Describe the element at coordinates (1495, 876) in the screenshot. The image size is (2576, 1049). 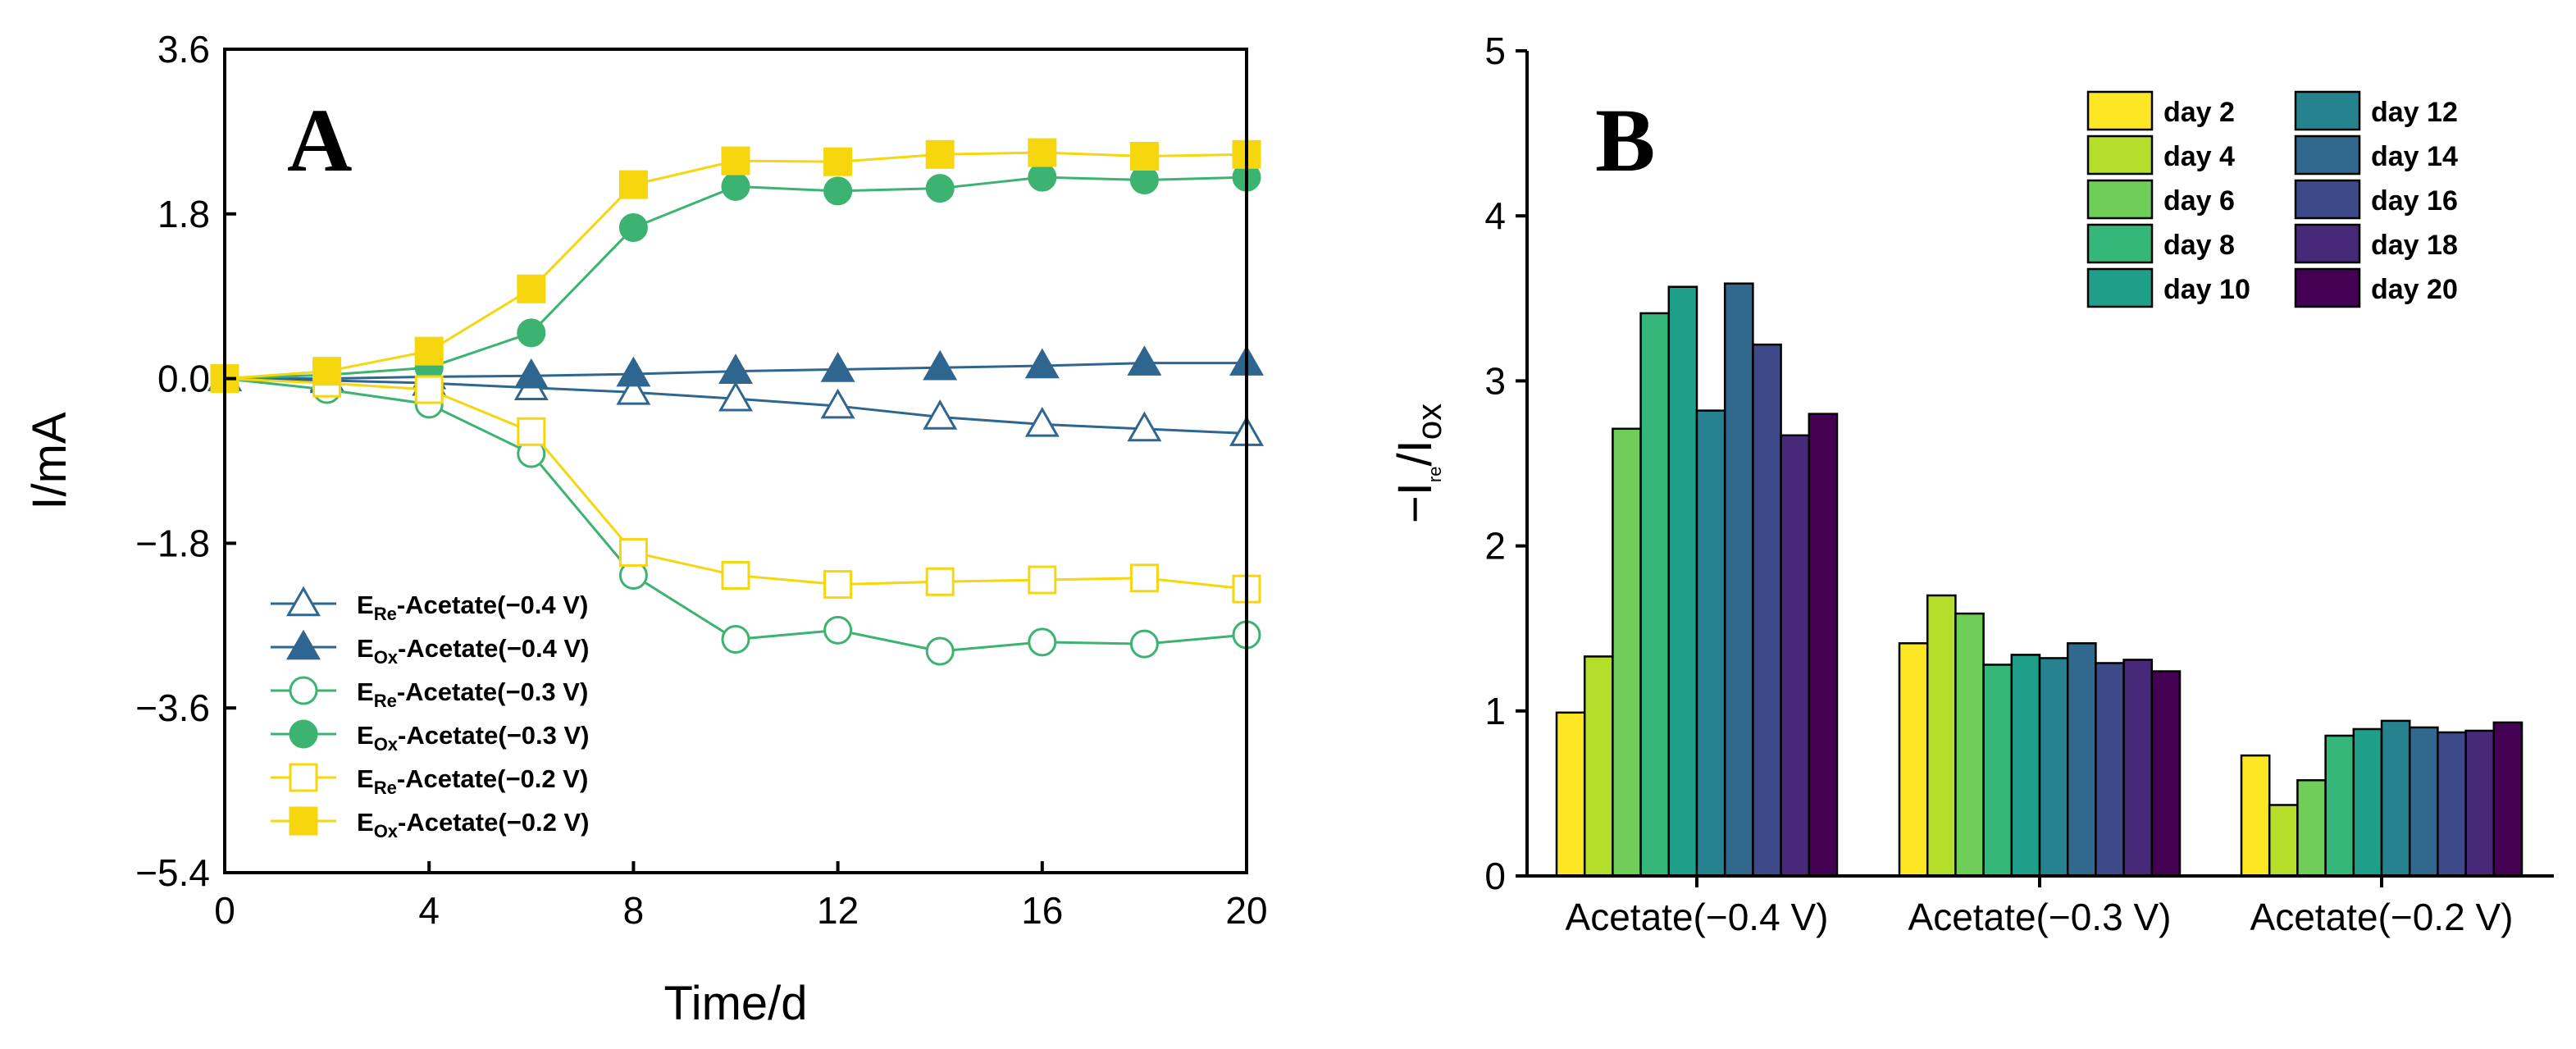
I see `y-tick-label: 0` at that location.